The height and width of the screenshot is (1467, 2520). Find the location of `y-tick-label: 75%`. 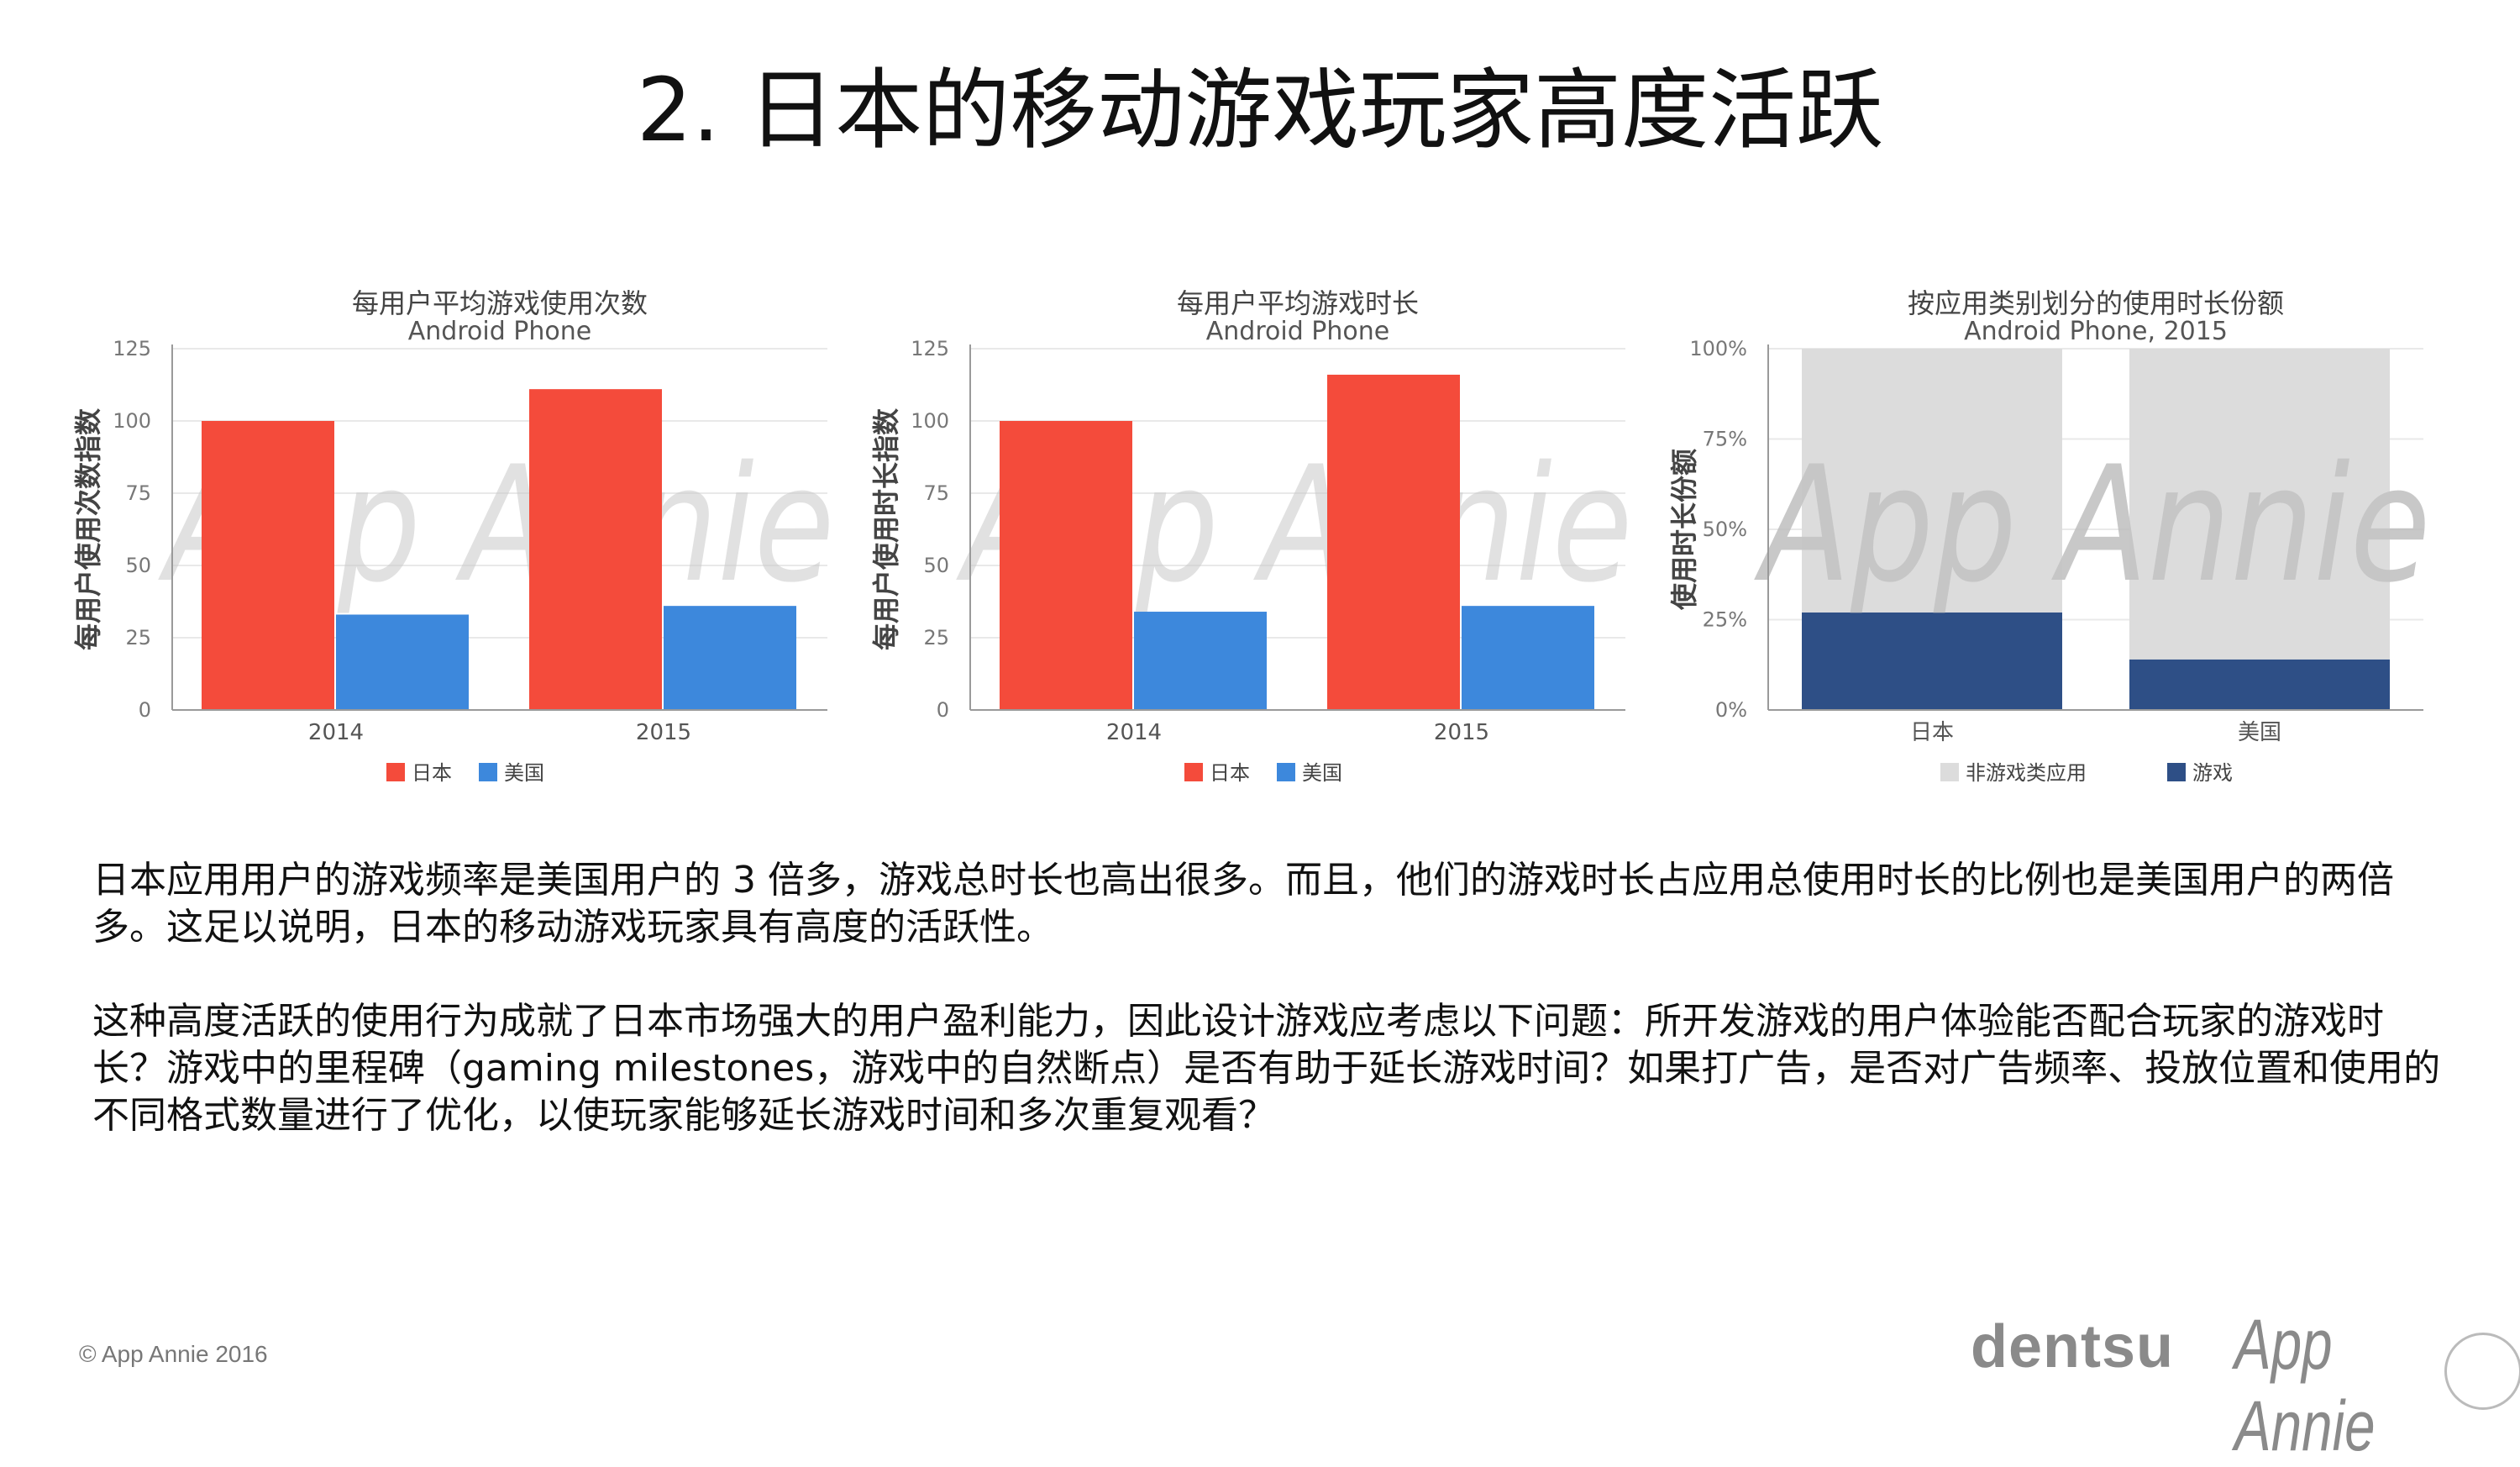

y-tick-label: 75% is located at coordinates (1725, 439).